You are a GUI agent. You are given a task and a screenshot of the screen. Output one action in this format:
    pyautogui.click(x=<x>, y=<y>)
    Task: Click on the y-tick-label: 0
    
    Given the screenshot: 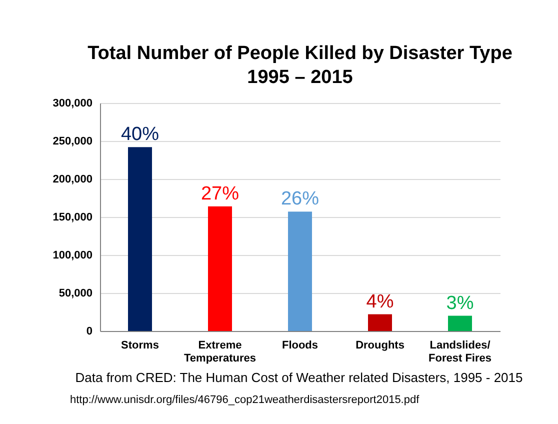 What is the action you would take?
    pyautogui.click(x=89, y=332)
    